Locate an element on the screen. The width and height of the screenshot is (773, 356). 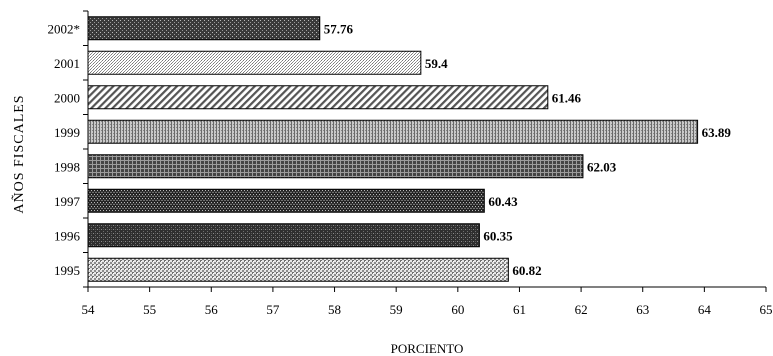
y-tick-label: 1998 is located at coordinates (67, 166).